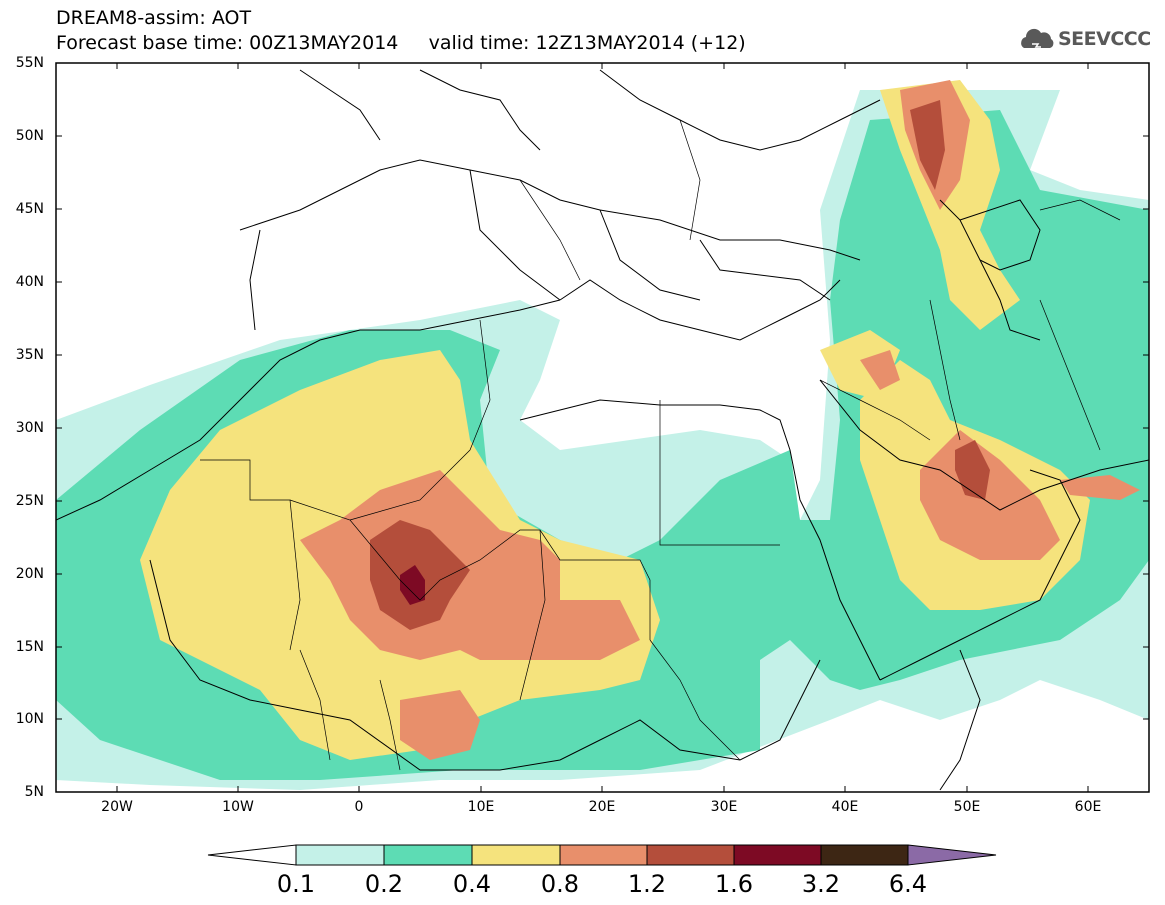  Describe the element at coordinates (29, 647) in the screenshot. I see `lat-label: 15N` at that location.